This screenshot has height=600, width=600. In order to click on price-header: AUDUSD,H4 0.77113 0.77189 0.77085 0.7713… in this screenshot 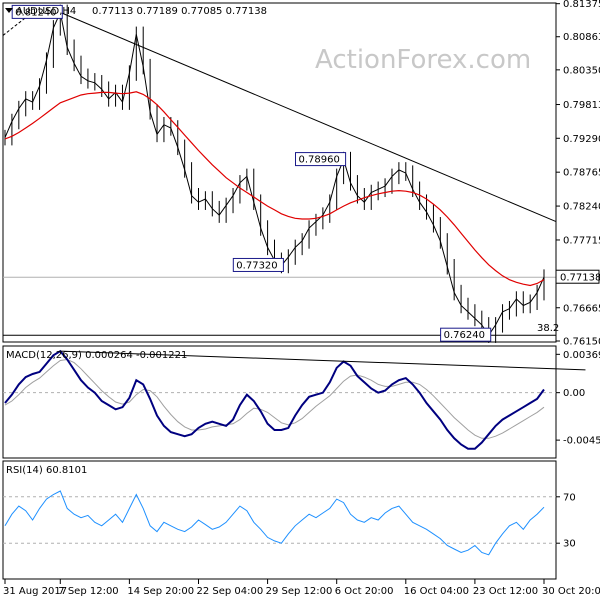, I will do `click(136, 11)`.